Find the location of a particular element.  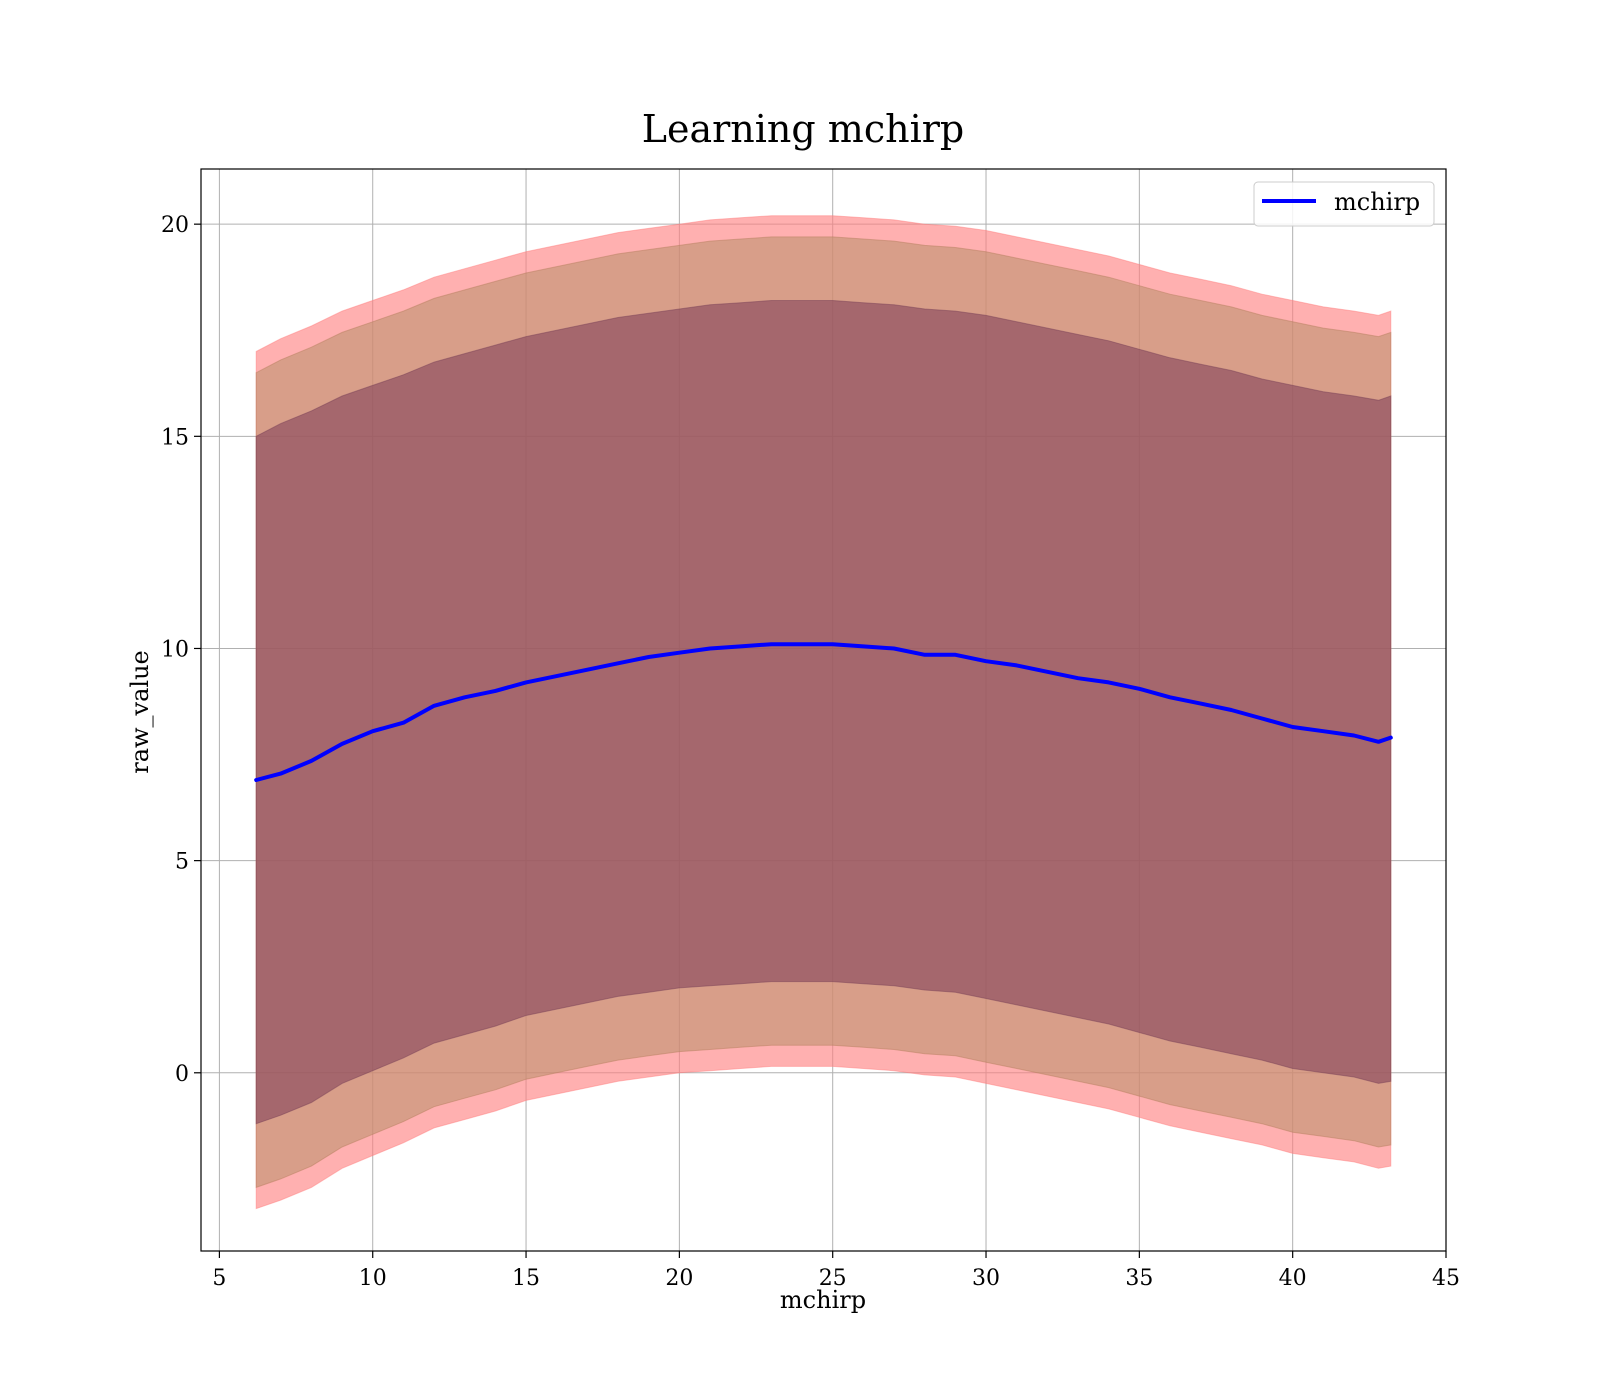

y-tick-label: 5 is located at coordinates (182, 862).